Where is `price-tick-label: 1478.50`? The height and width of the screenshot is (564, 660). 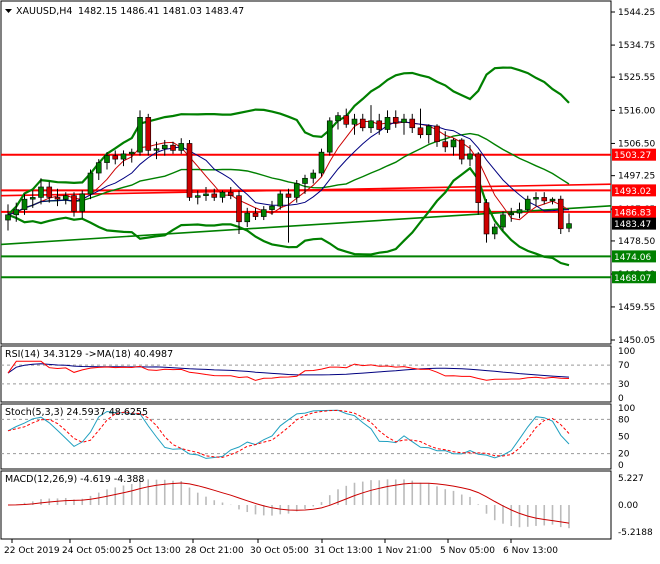 price-tick-label: 1478.50 is located at coordinates (636, 242).